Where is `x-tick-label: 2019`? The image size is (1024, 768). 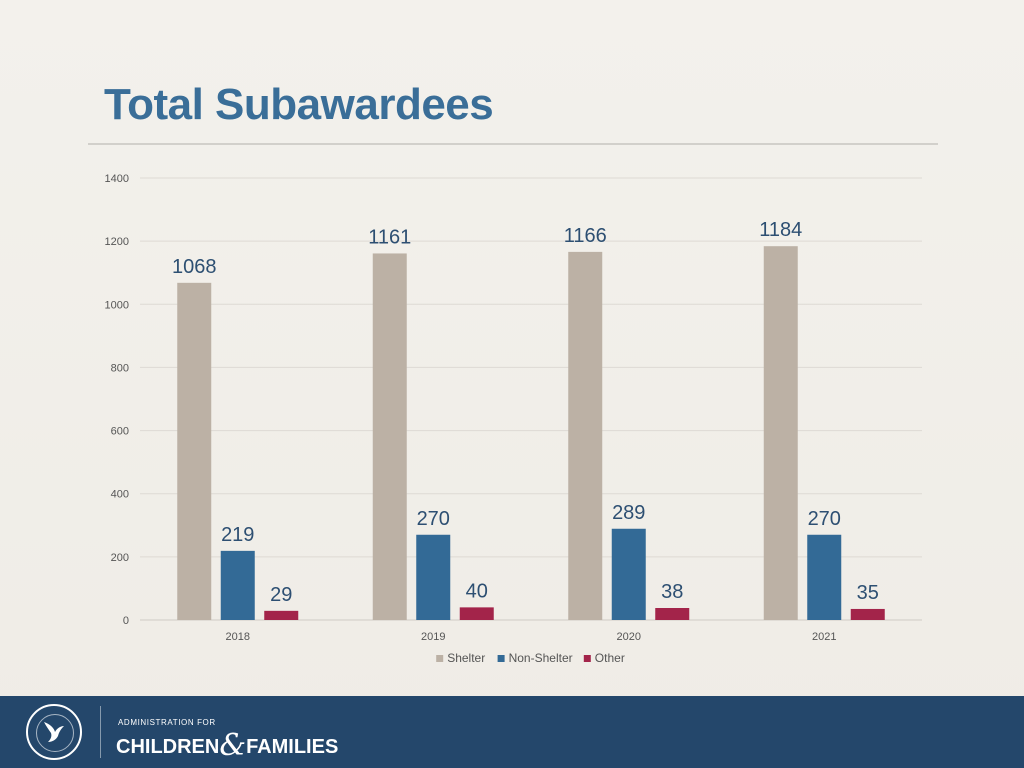
x-tick-label: 2019 is located at coordinates (433, 637).